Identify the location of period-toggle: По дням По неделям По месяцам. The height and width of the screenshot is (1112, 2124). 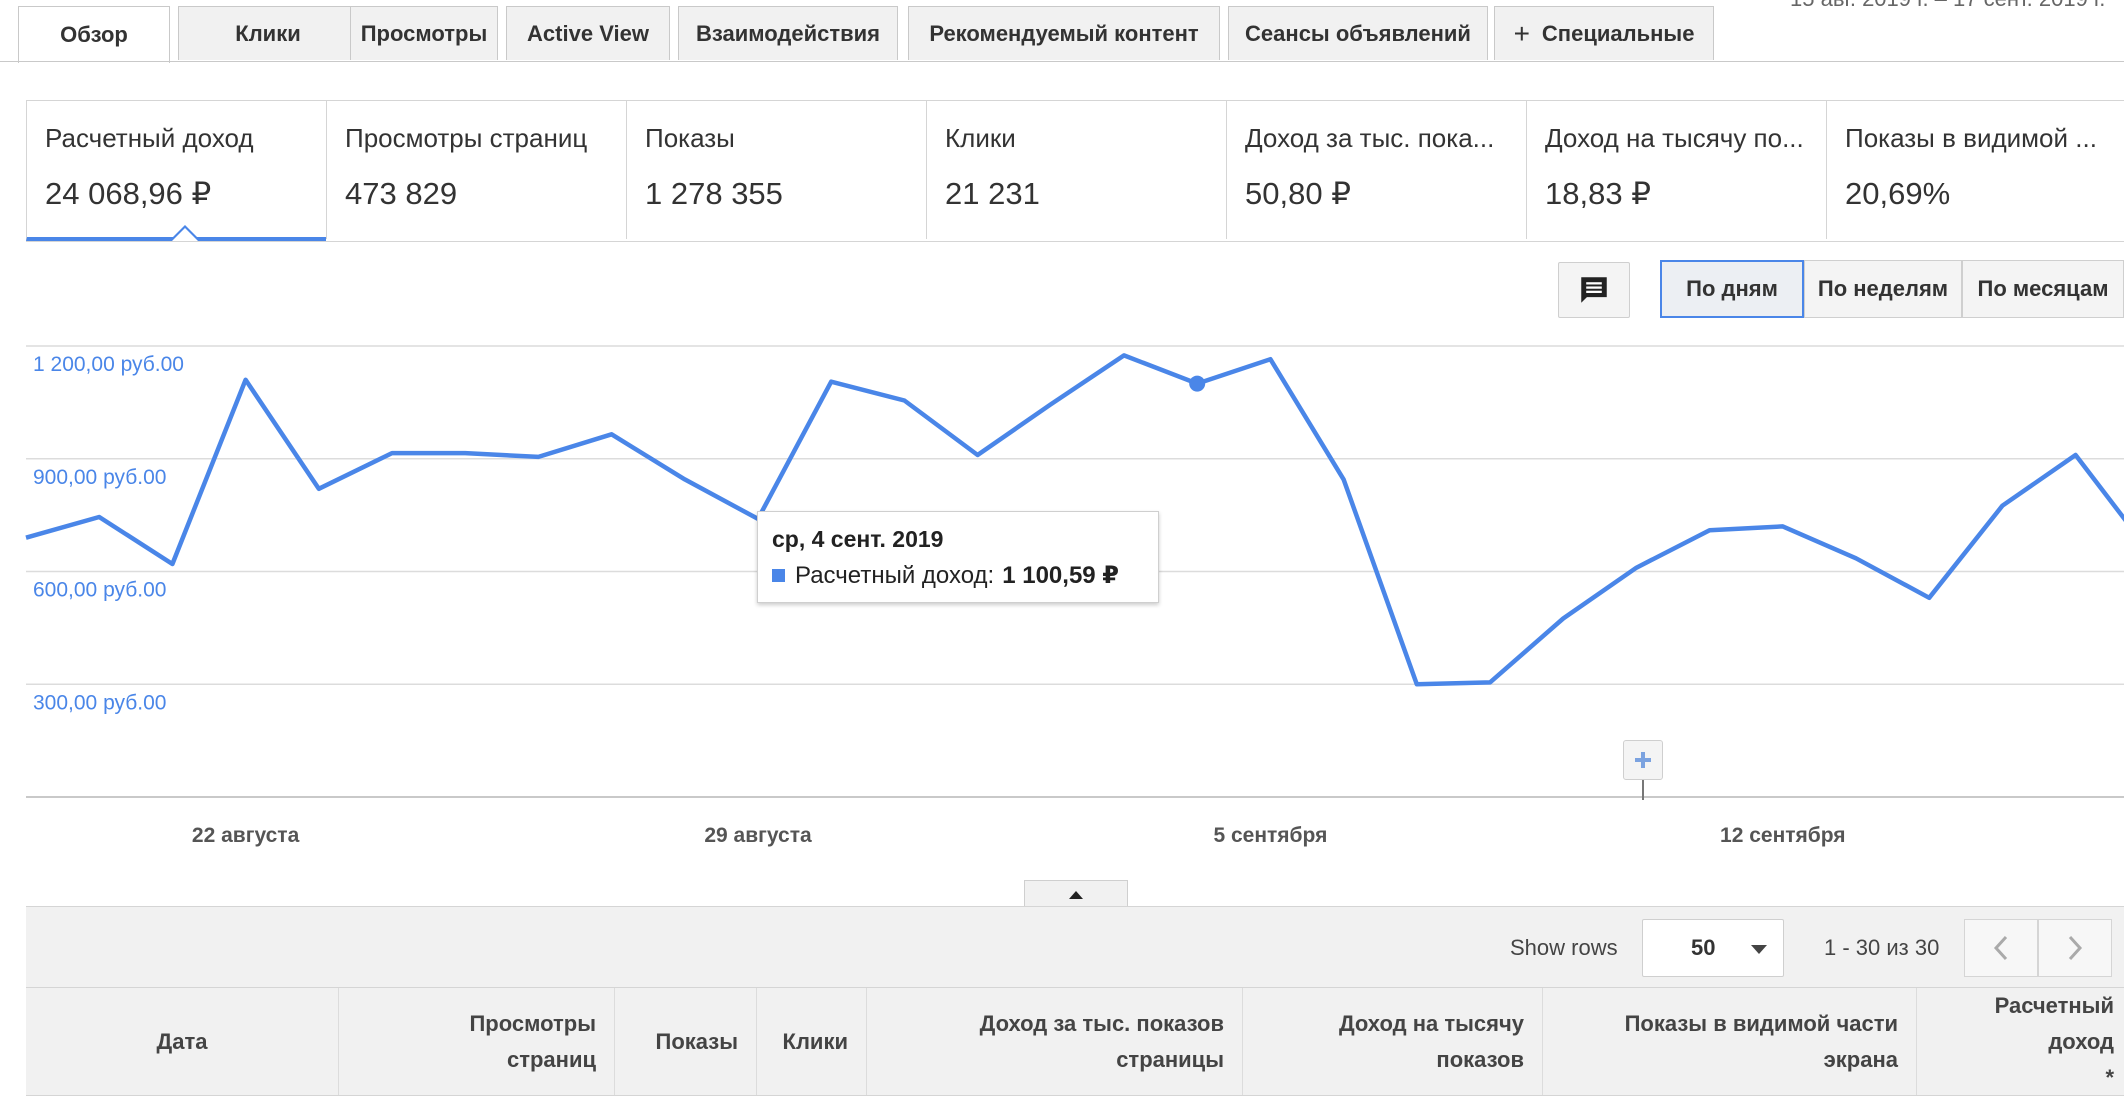
(1892, 289).